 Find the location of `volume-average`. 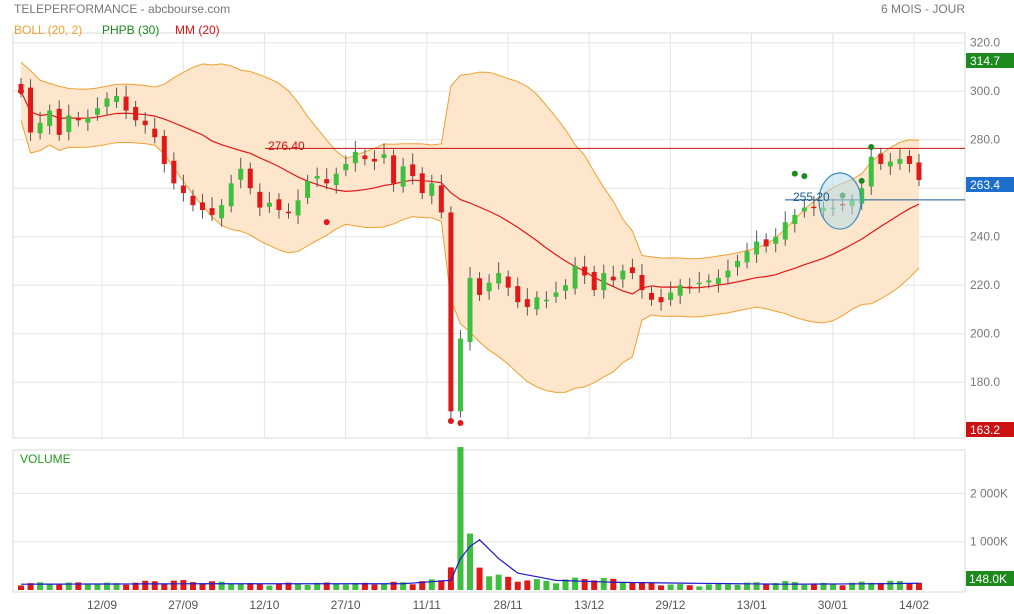

volume-average is located at coordinates (470, 561).